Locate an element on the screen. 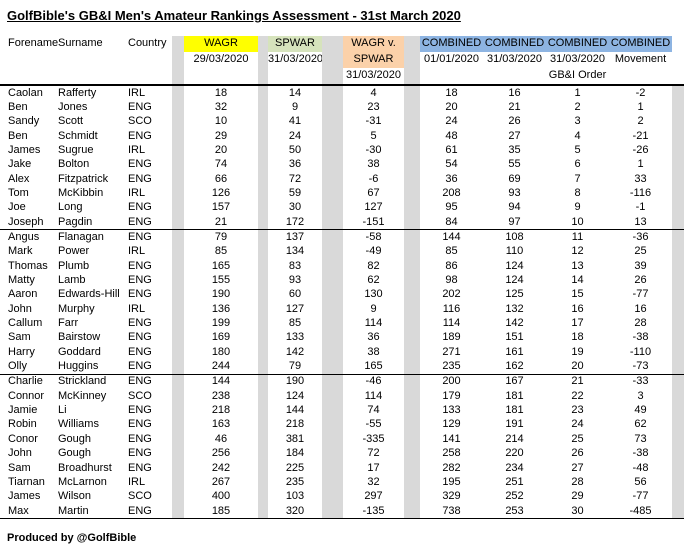 The image size is (700, 551). movement-cell: -116 is located at coordinates (640, 192).